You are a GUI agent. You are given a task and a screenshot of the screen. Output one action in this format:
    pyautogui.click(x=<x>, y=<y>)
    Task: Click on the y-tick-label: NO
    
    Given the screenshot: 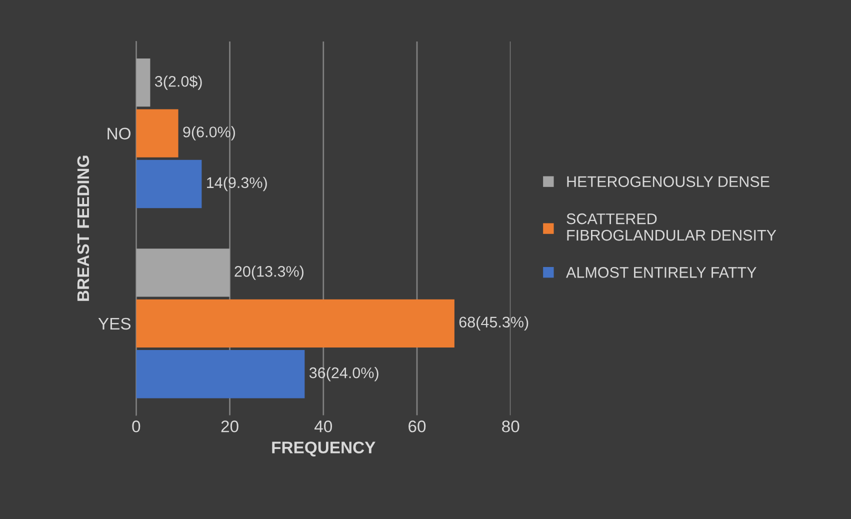 What is the action you would take?
    pyautogui.click(x=119, y=134)
    